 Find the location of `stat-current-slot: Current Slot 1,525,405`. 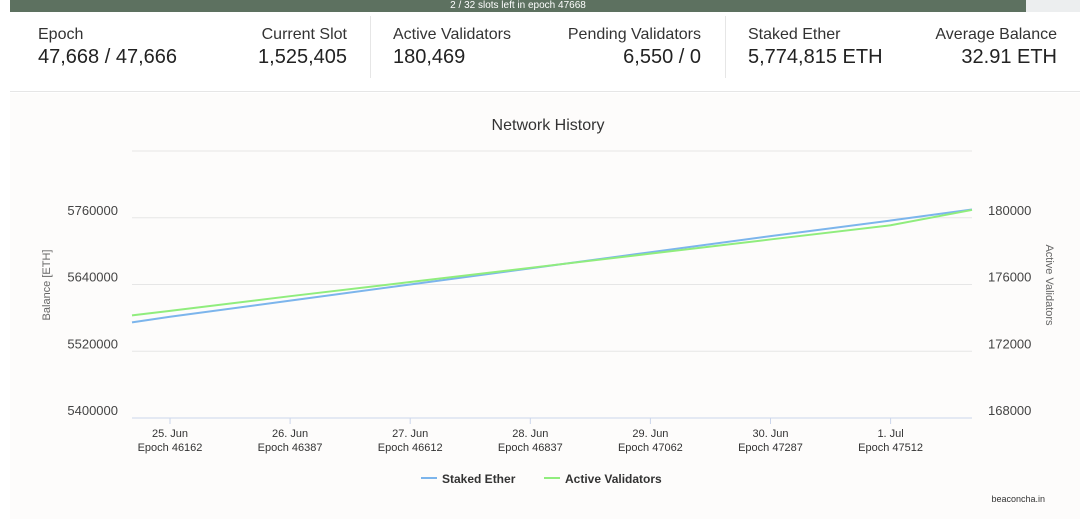

stat-current-slot: Current Slot 1,525,405 is located at coordinates (302, 47).